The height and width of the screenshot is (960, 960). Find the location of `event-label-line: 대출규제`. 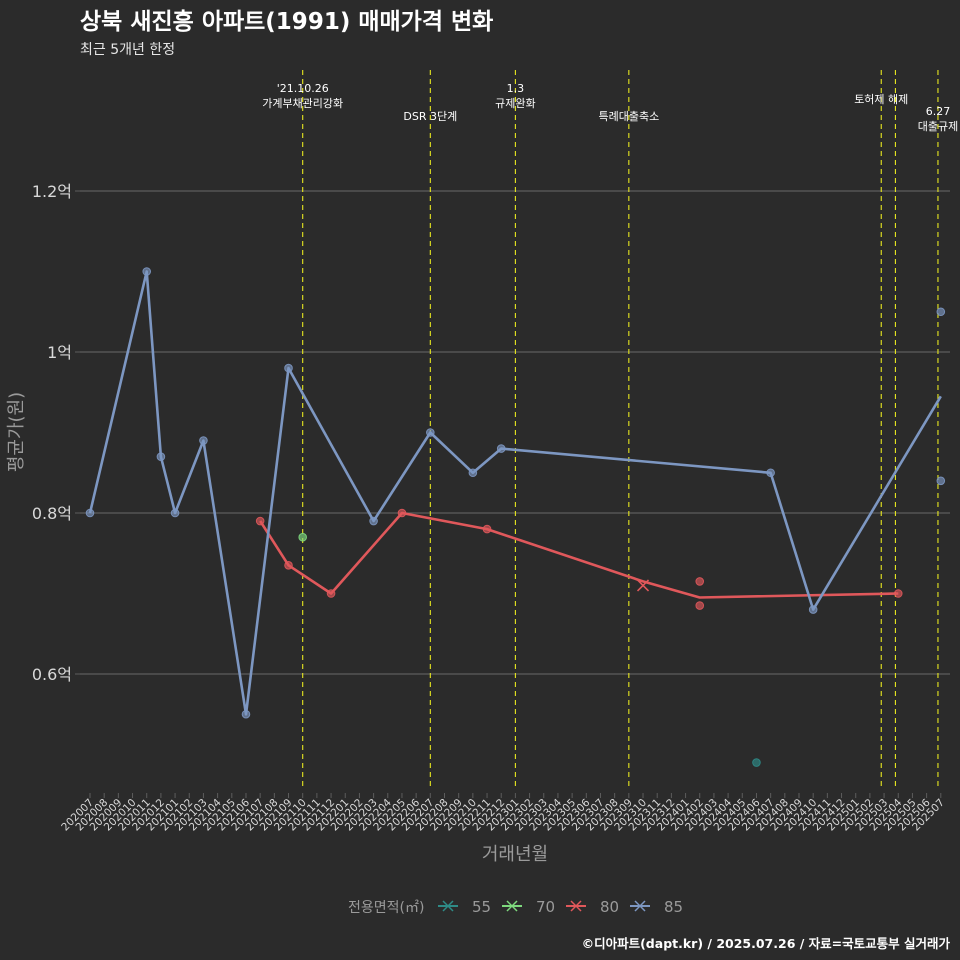

event-label-line: 대출규제 is located at coordinates (938, 126).